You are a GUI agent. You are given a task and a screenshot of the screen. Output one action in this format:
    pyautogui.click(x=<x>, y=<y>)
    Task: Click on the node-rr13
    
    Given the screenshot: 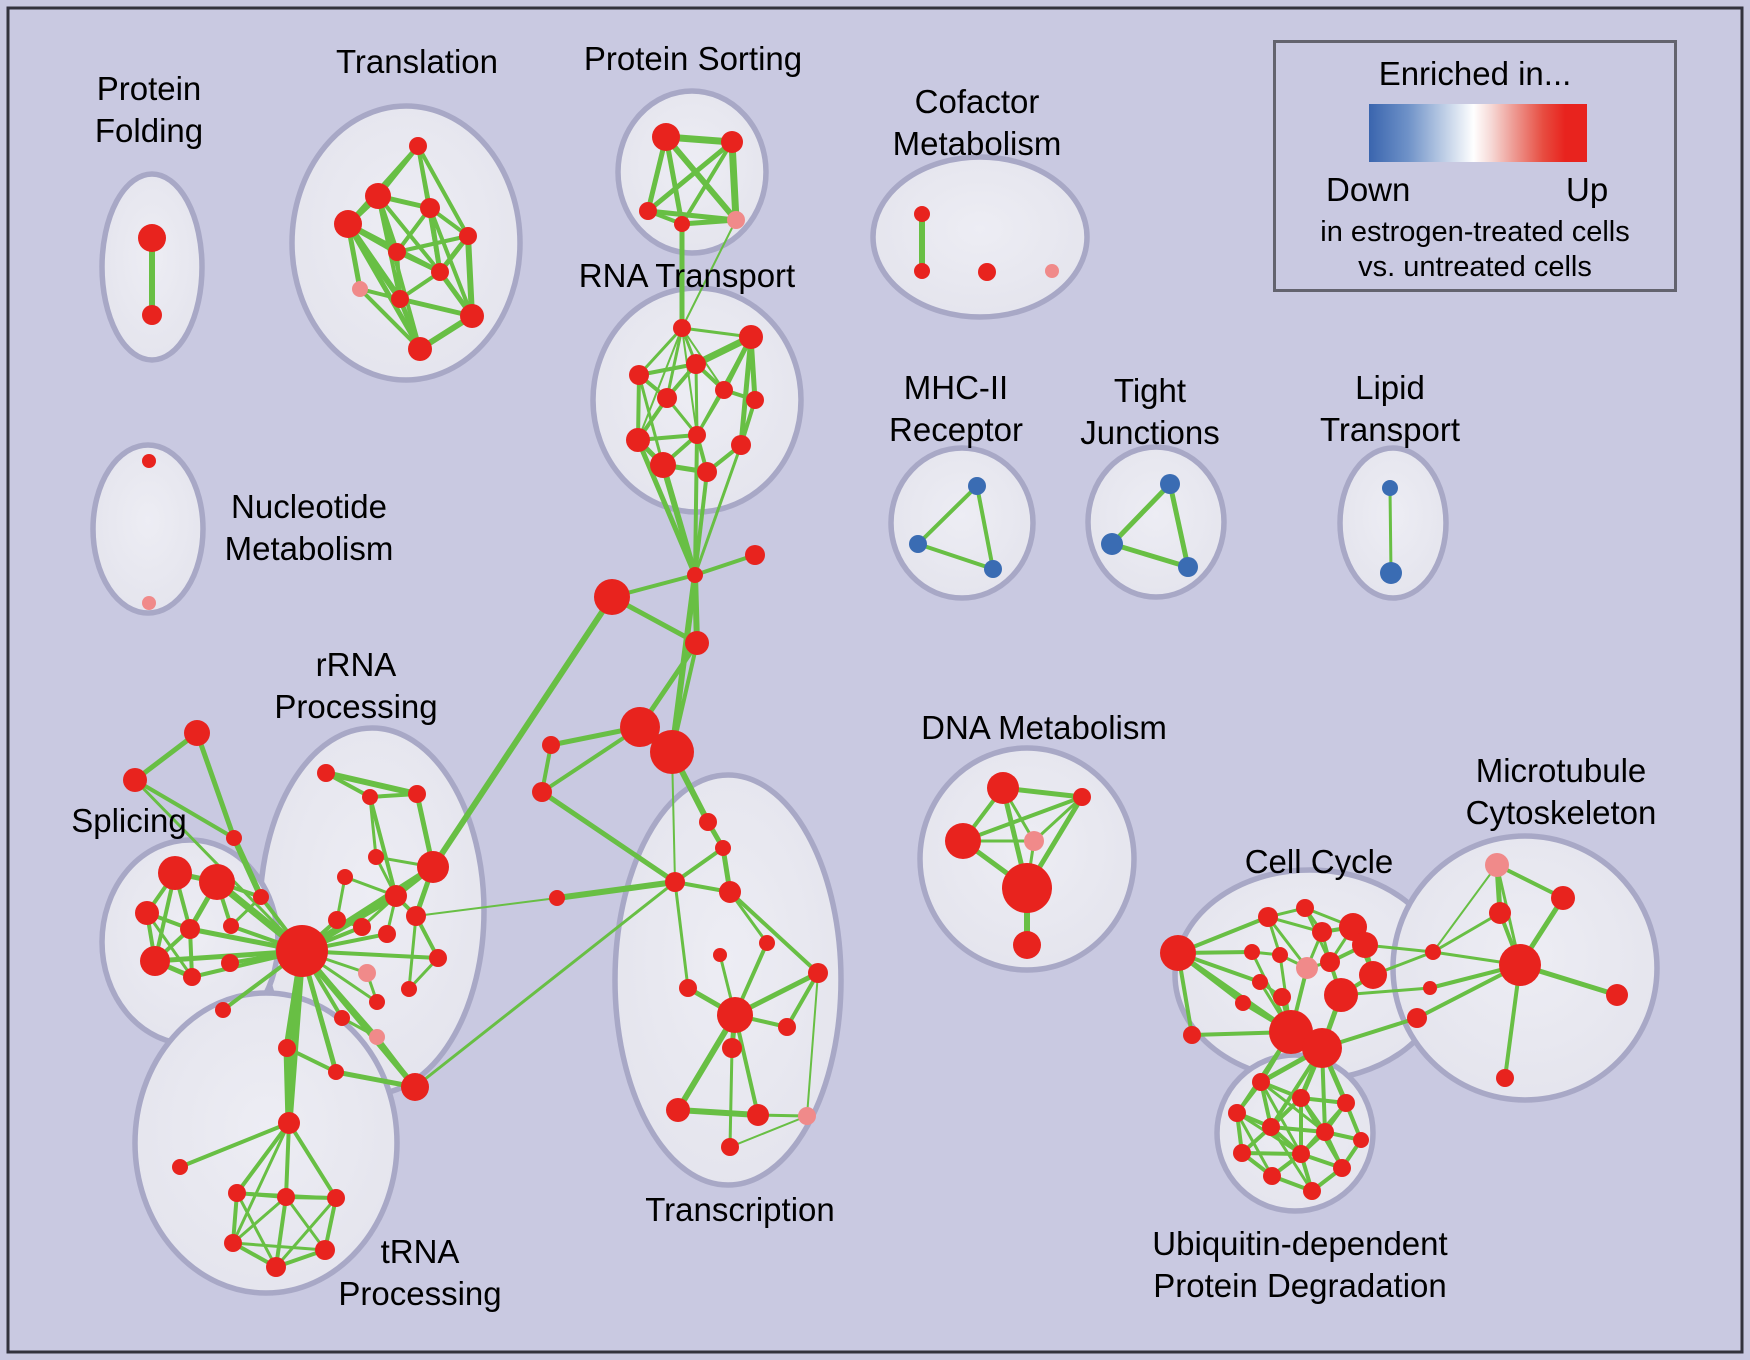 What is the action you would take?
    pyautogui.click(x=438, y=958)
    